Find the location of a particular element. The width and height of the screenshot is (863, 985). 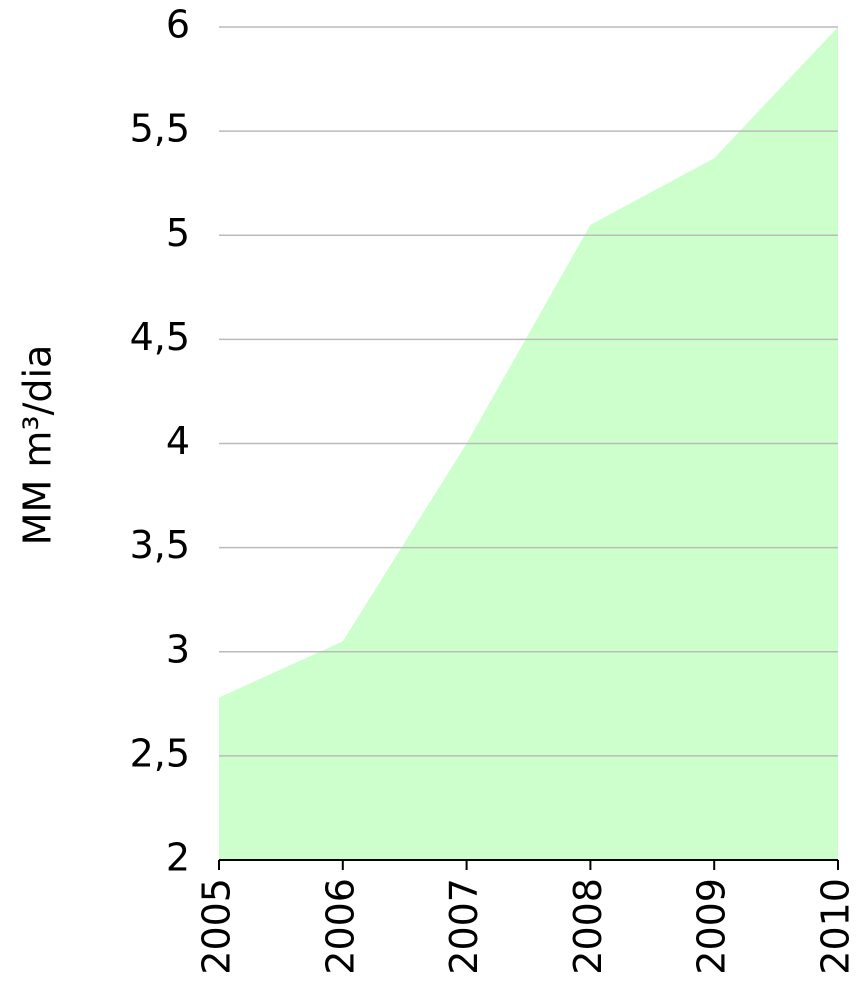

y-tick-label: 3,5 is located at coordinates (160, 545).